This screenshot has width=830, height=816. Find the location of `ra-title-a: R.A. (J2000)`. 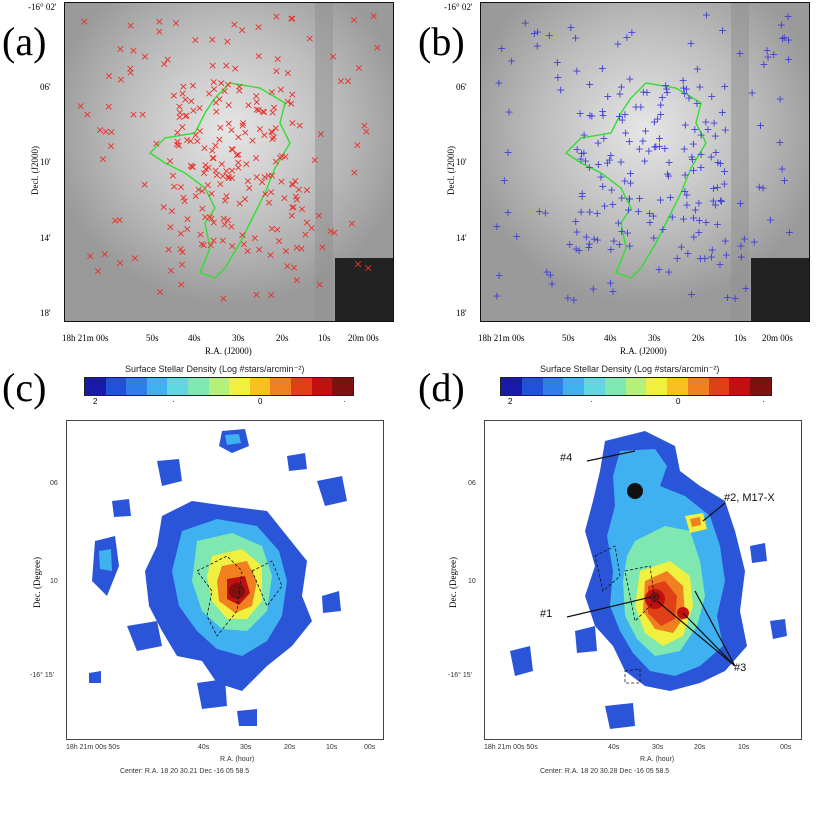

ra-title-a: R.A. (J2000) is located at coordinates (228, 351).